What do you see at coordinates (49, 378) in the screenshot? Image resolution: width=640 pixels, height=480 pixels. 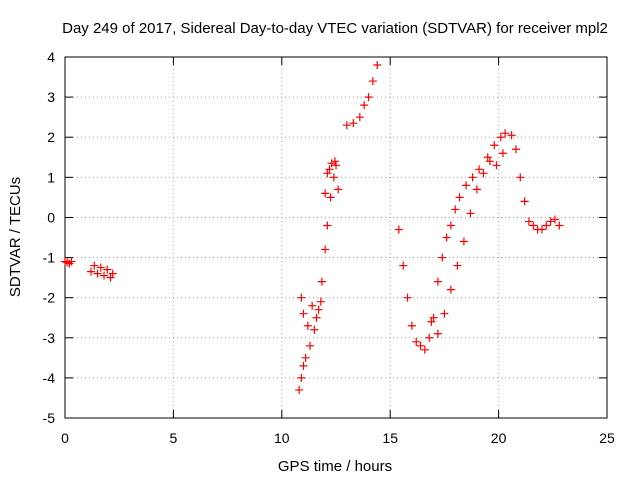 I see `y-tick-label: -4` at bounding box center [49, 378].